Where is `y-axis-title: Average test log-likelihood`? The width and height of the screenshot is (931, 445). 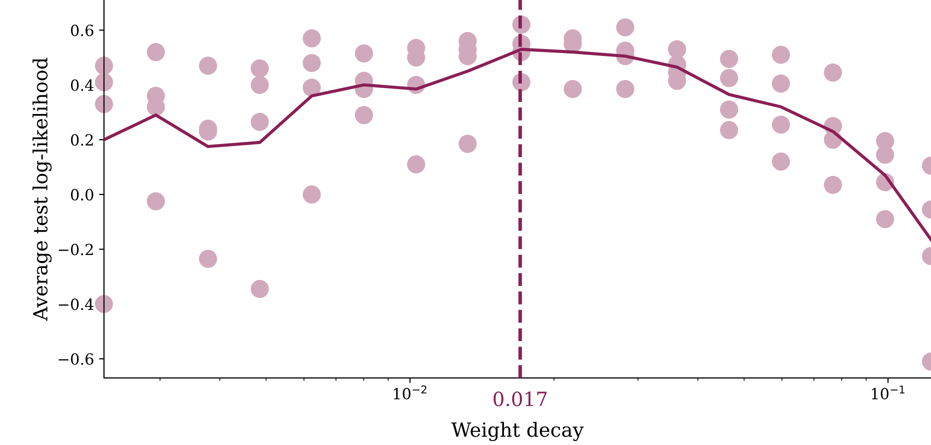
y-axis-title: Average test log-likelihood is located at coordinates (42, 189).